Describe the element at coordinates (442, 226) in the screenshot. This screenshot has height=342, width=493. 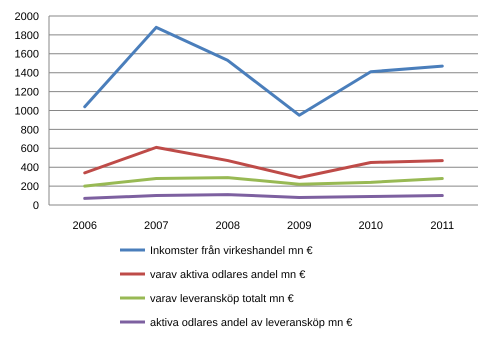
I see `x-tick-label: 2011` at that location.